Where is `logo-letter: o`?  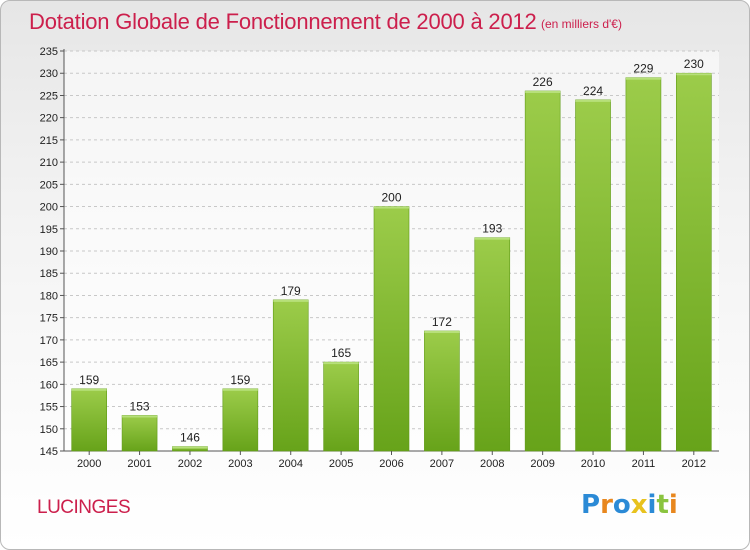 logo-letter: o is located at coordinates (621, 505).